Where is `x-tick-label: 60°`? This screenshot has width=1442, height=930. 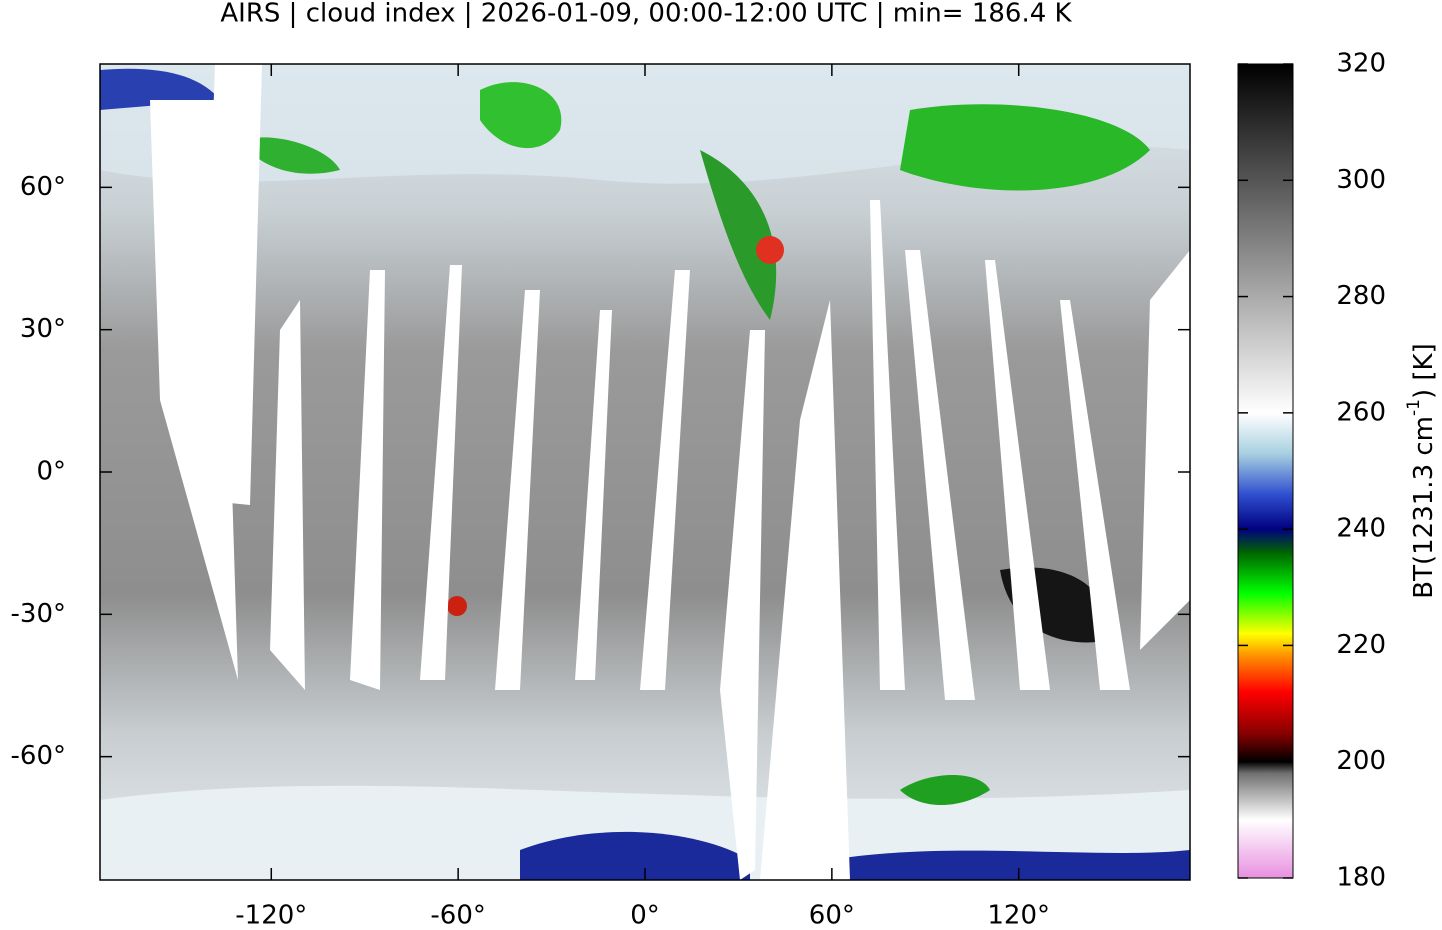
x-tick-label: 60° is located at coordinates (832, 915).